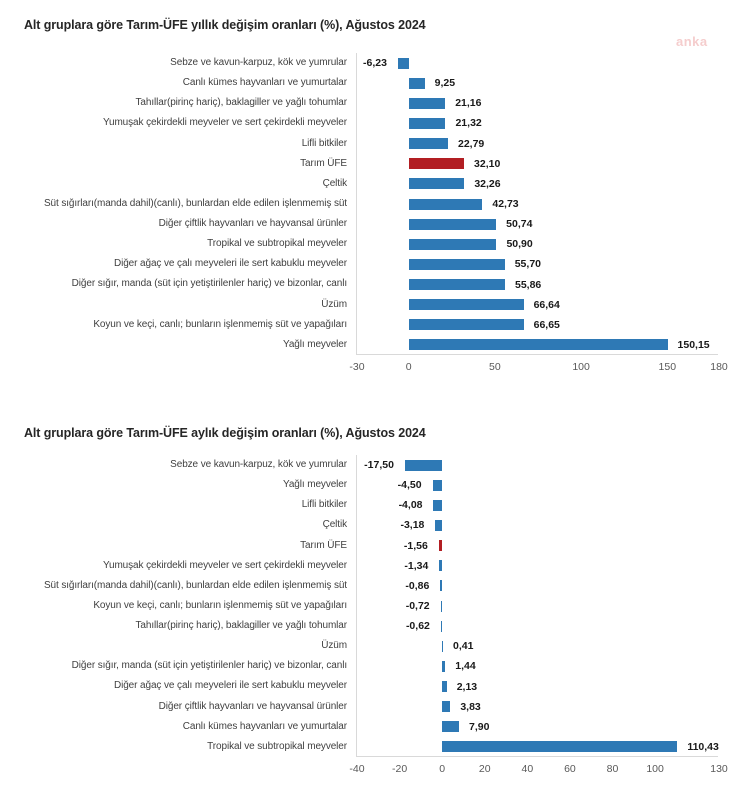 This screenshot has height=808, width=748. What do you see at coordinates (375, 63) in the screenshot?
I see `value-label: -6,23` at bounding box center [375, 63].